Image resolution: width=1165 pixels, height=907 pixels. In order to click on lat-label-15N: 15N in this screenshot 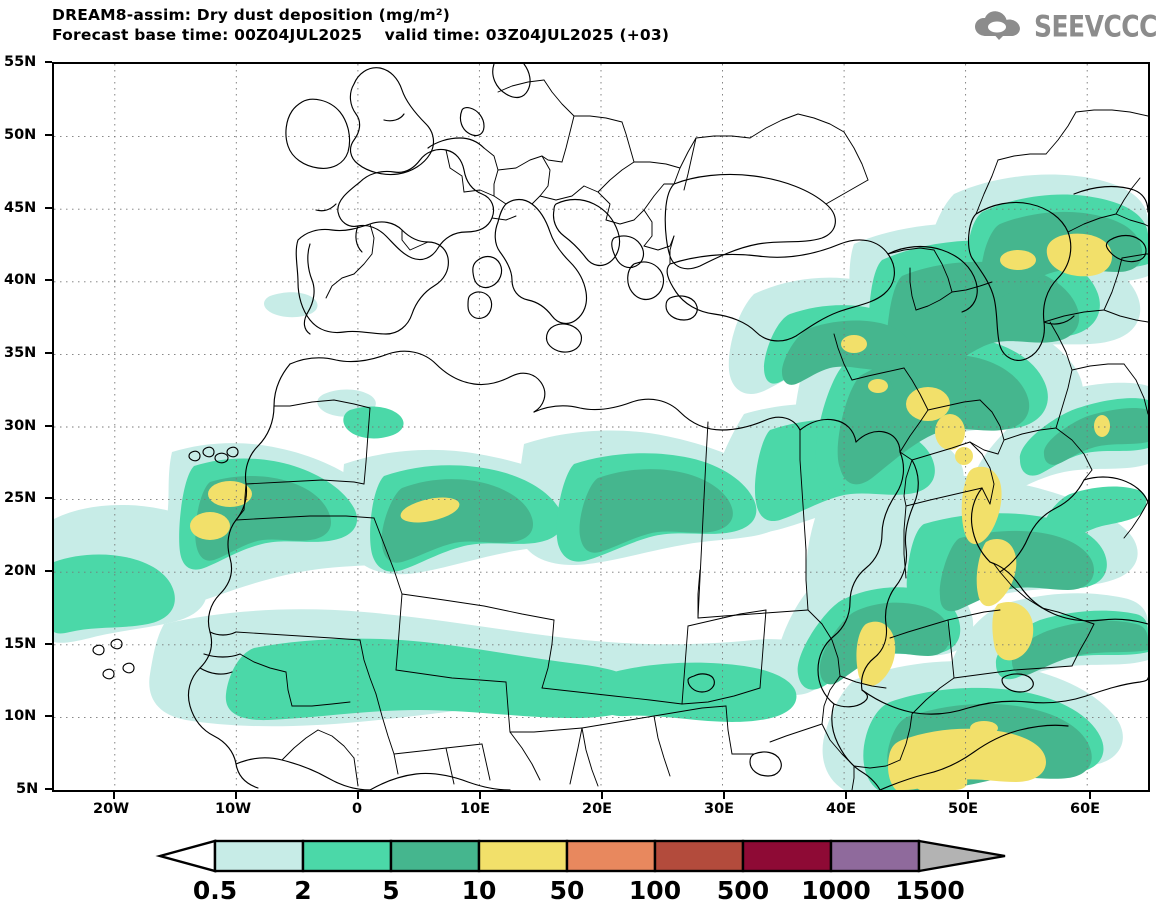, I will do `click(20, 644)`.